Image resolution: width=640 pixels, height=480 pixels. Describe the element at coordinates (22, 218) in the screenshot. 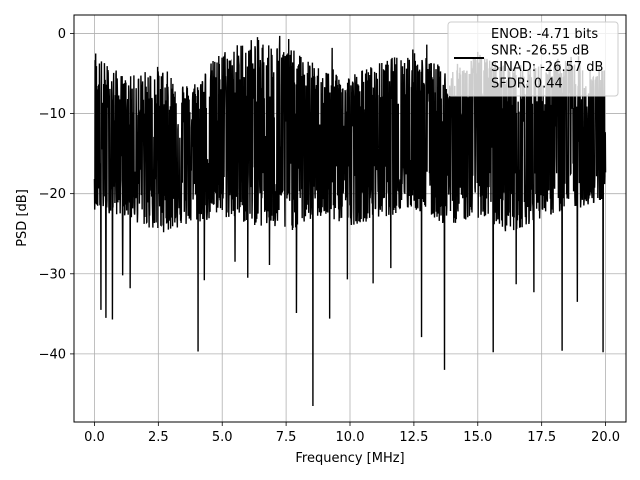

I see `y-axis-label: PSD [dB]` at that location.